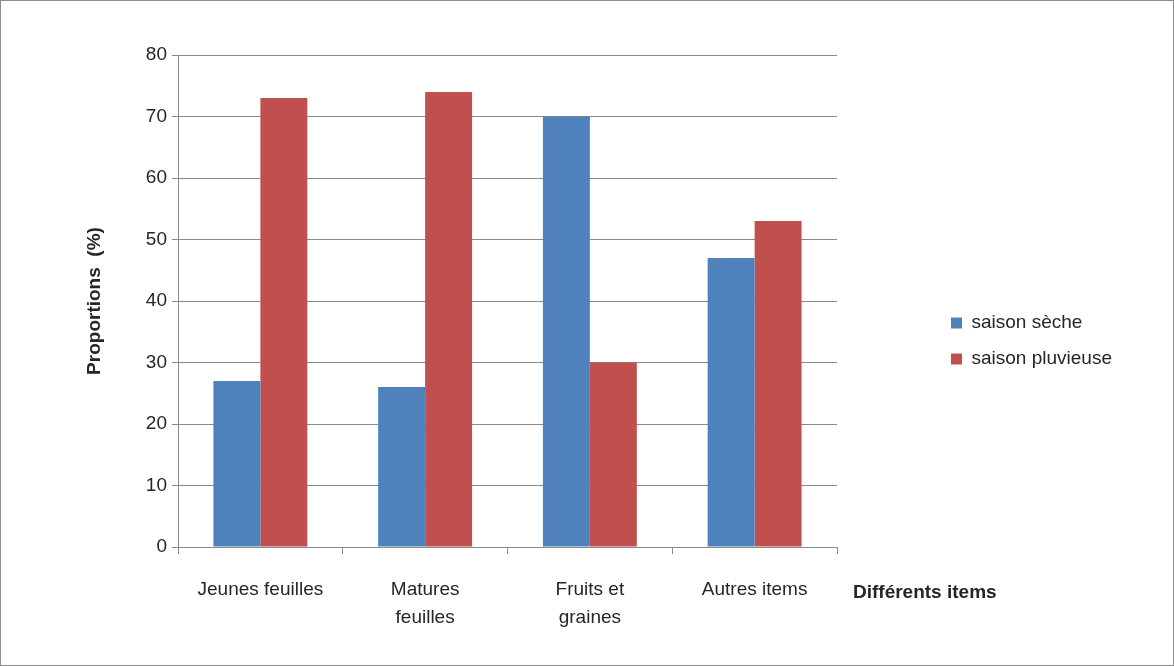  Describe the element at coordinates (156, 361) in the screenshot. I see `y-tick-label: 30` at that location.